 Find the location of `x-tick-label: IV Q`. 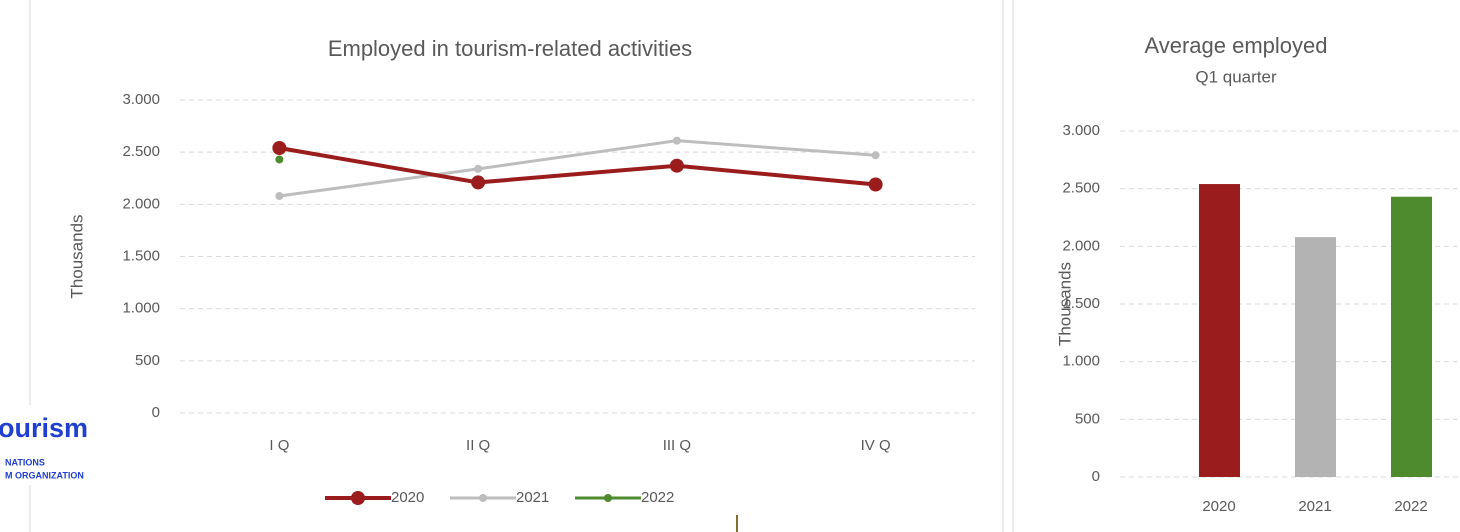

x-tick-label: IV Q is located at coordinates (876, 445).